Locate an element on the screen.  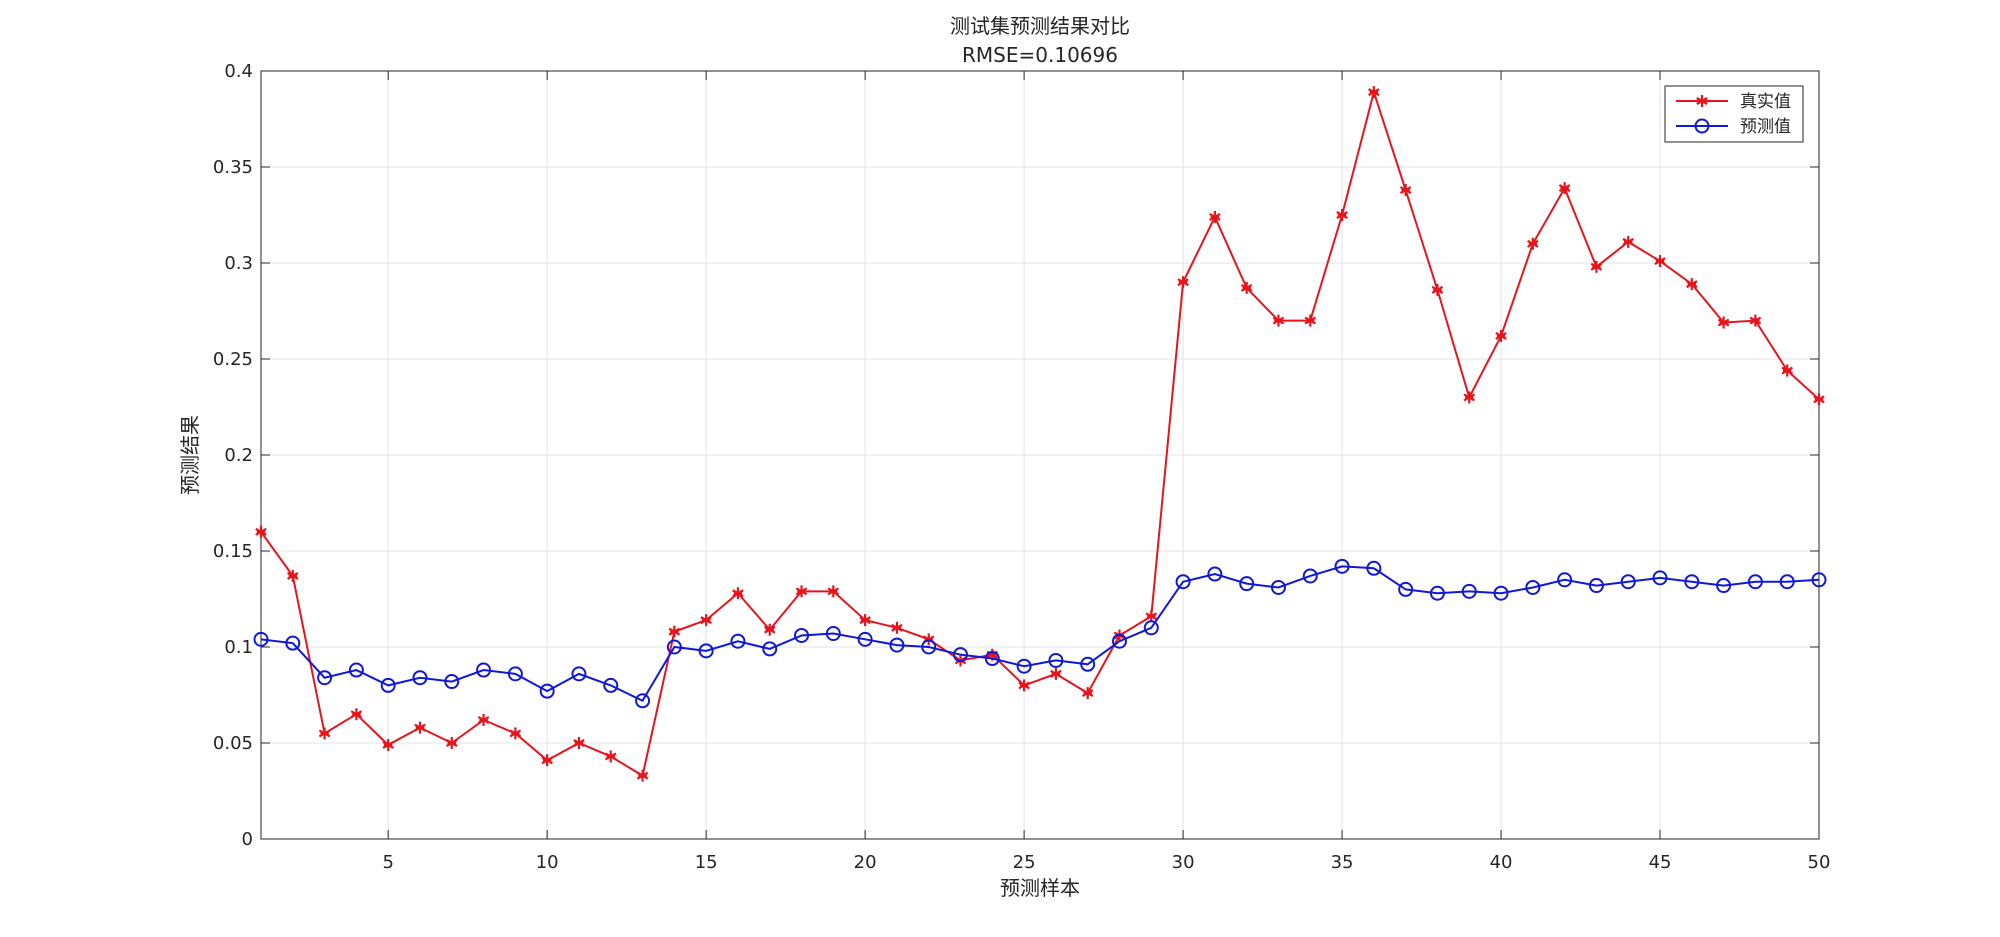
x-tick-label: 50 is located at coordinates (1819, 862).